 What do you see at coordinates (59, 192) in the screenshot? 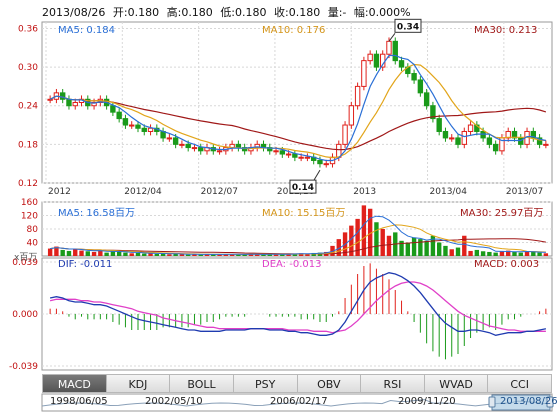
I see `price-x-tick: 2012` at bounding box center [59, 192].